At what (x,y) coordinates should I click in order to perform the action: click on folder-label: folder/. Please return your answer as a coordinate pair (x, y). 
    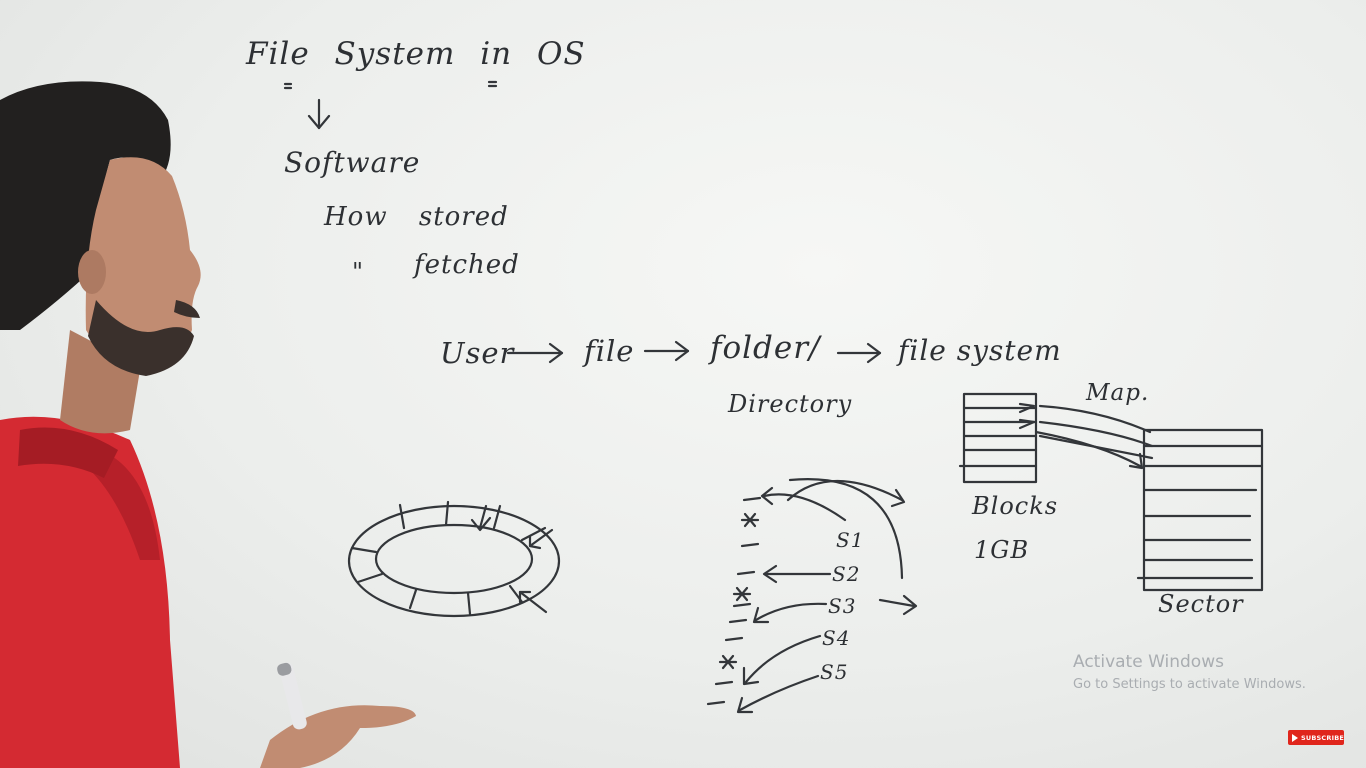
    Looking at the image, I should click on (765, 348).